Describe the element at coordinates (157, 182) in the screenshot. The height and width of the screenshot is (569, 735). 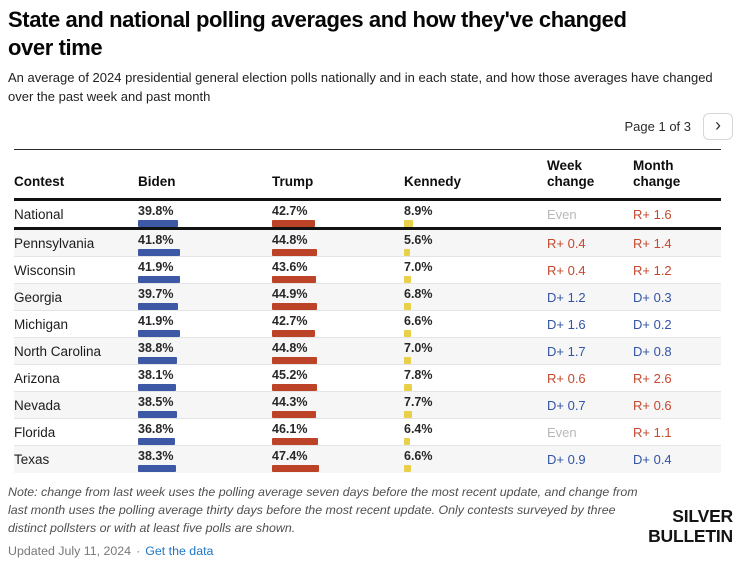
I see `header-cell-biden: Biden` at that location.